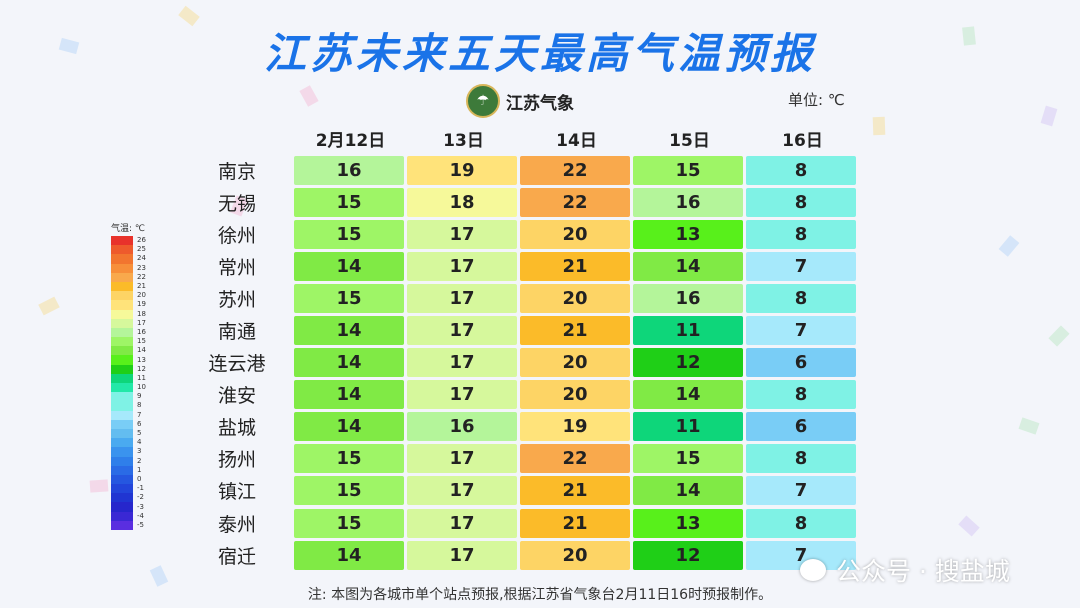 The height and width of the screenshot is (608, 1080). What do you see at coordinates (128, 470) in the screenshot?
I see `legend-item: 1` at bounding box center [128, 470].